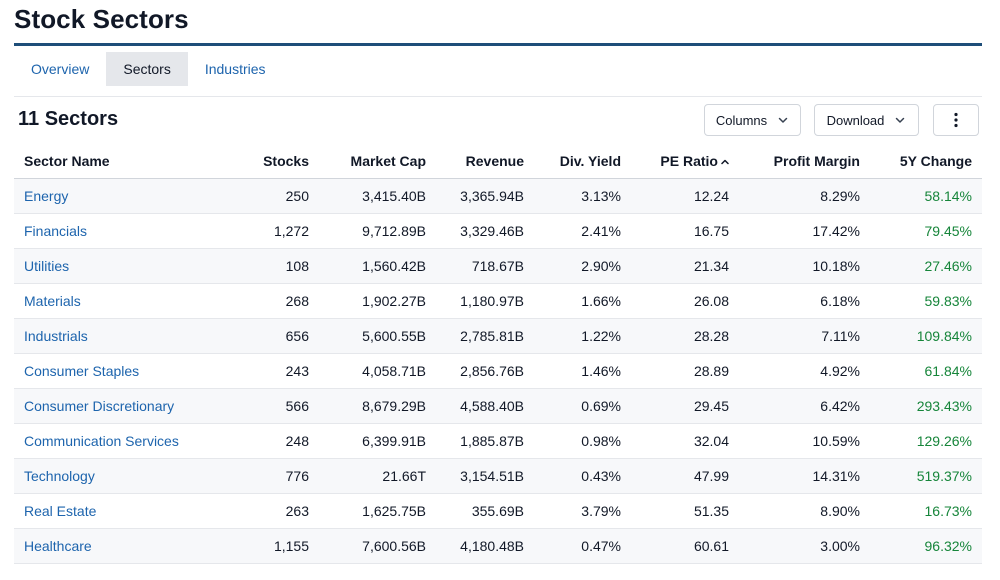  I want to click on div-yield-cell: 3.79%, so click(582, 511).